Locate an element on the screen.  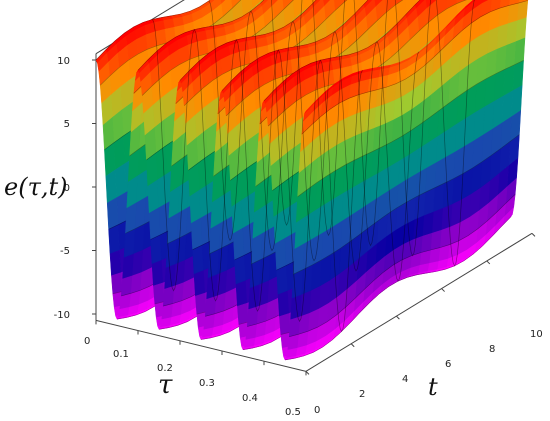
tau-tick-0.4: 0.4 is located at coordinates (250, 398).